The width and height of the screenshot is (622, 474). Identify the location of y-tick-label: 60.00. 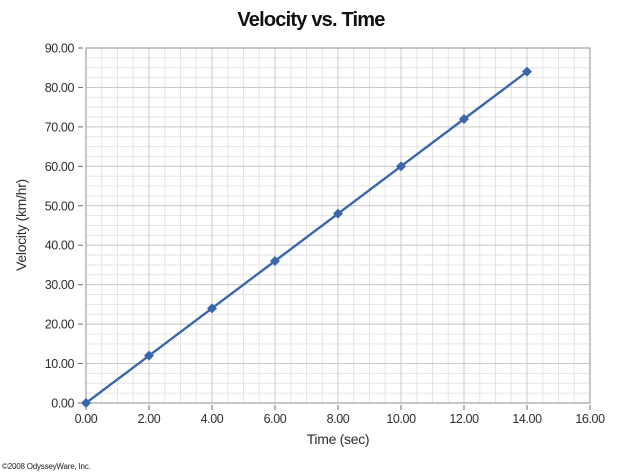
(60, 167).